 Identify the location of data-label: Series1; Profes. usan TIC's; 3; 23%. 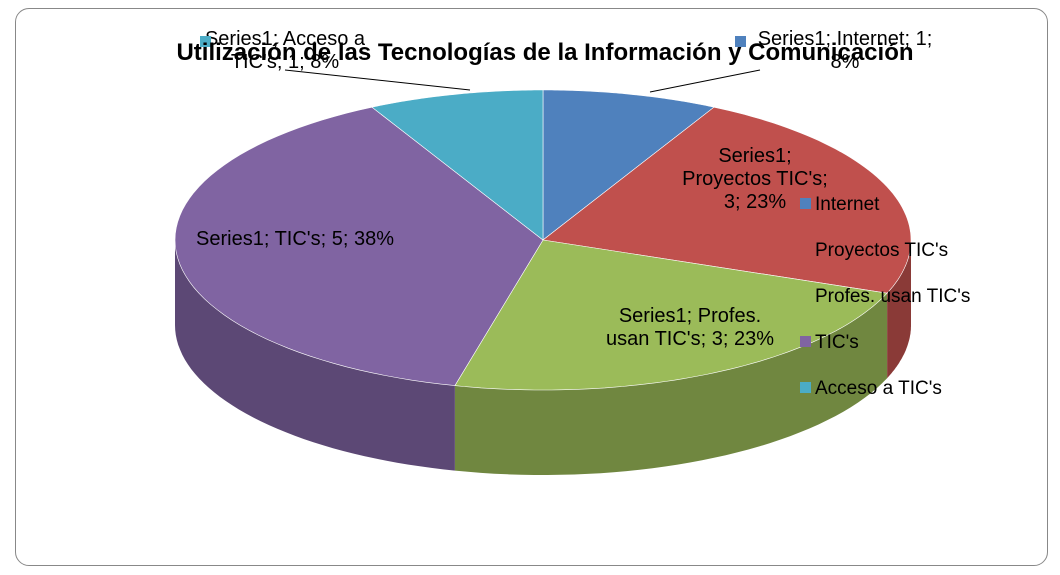
(690, 327).